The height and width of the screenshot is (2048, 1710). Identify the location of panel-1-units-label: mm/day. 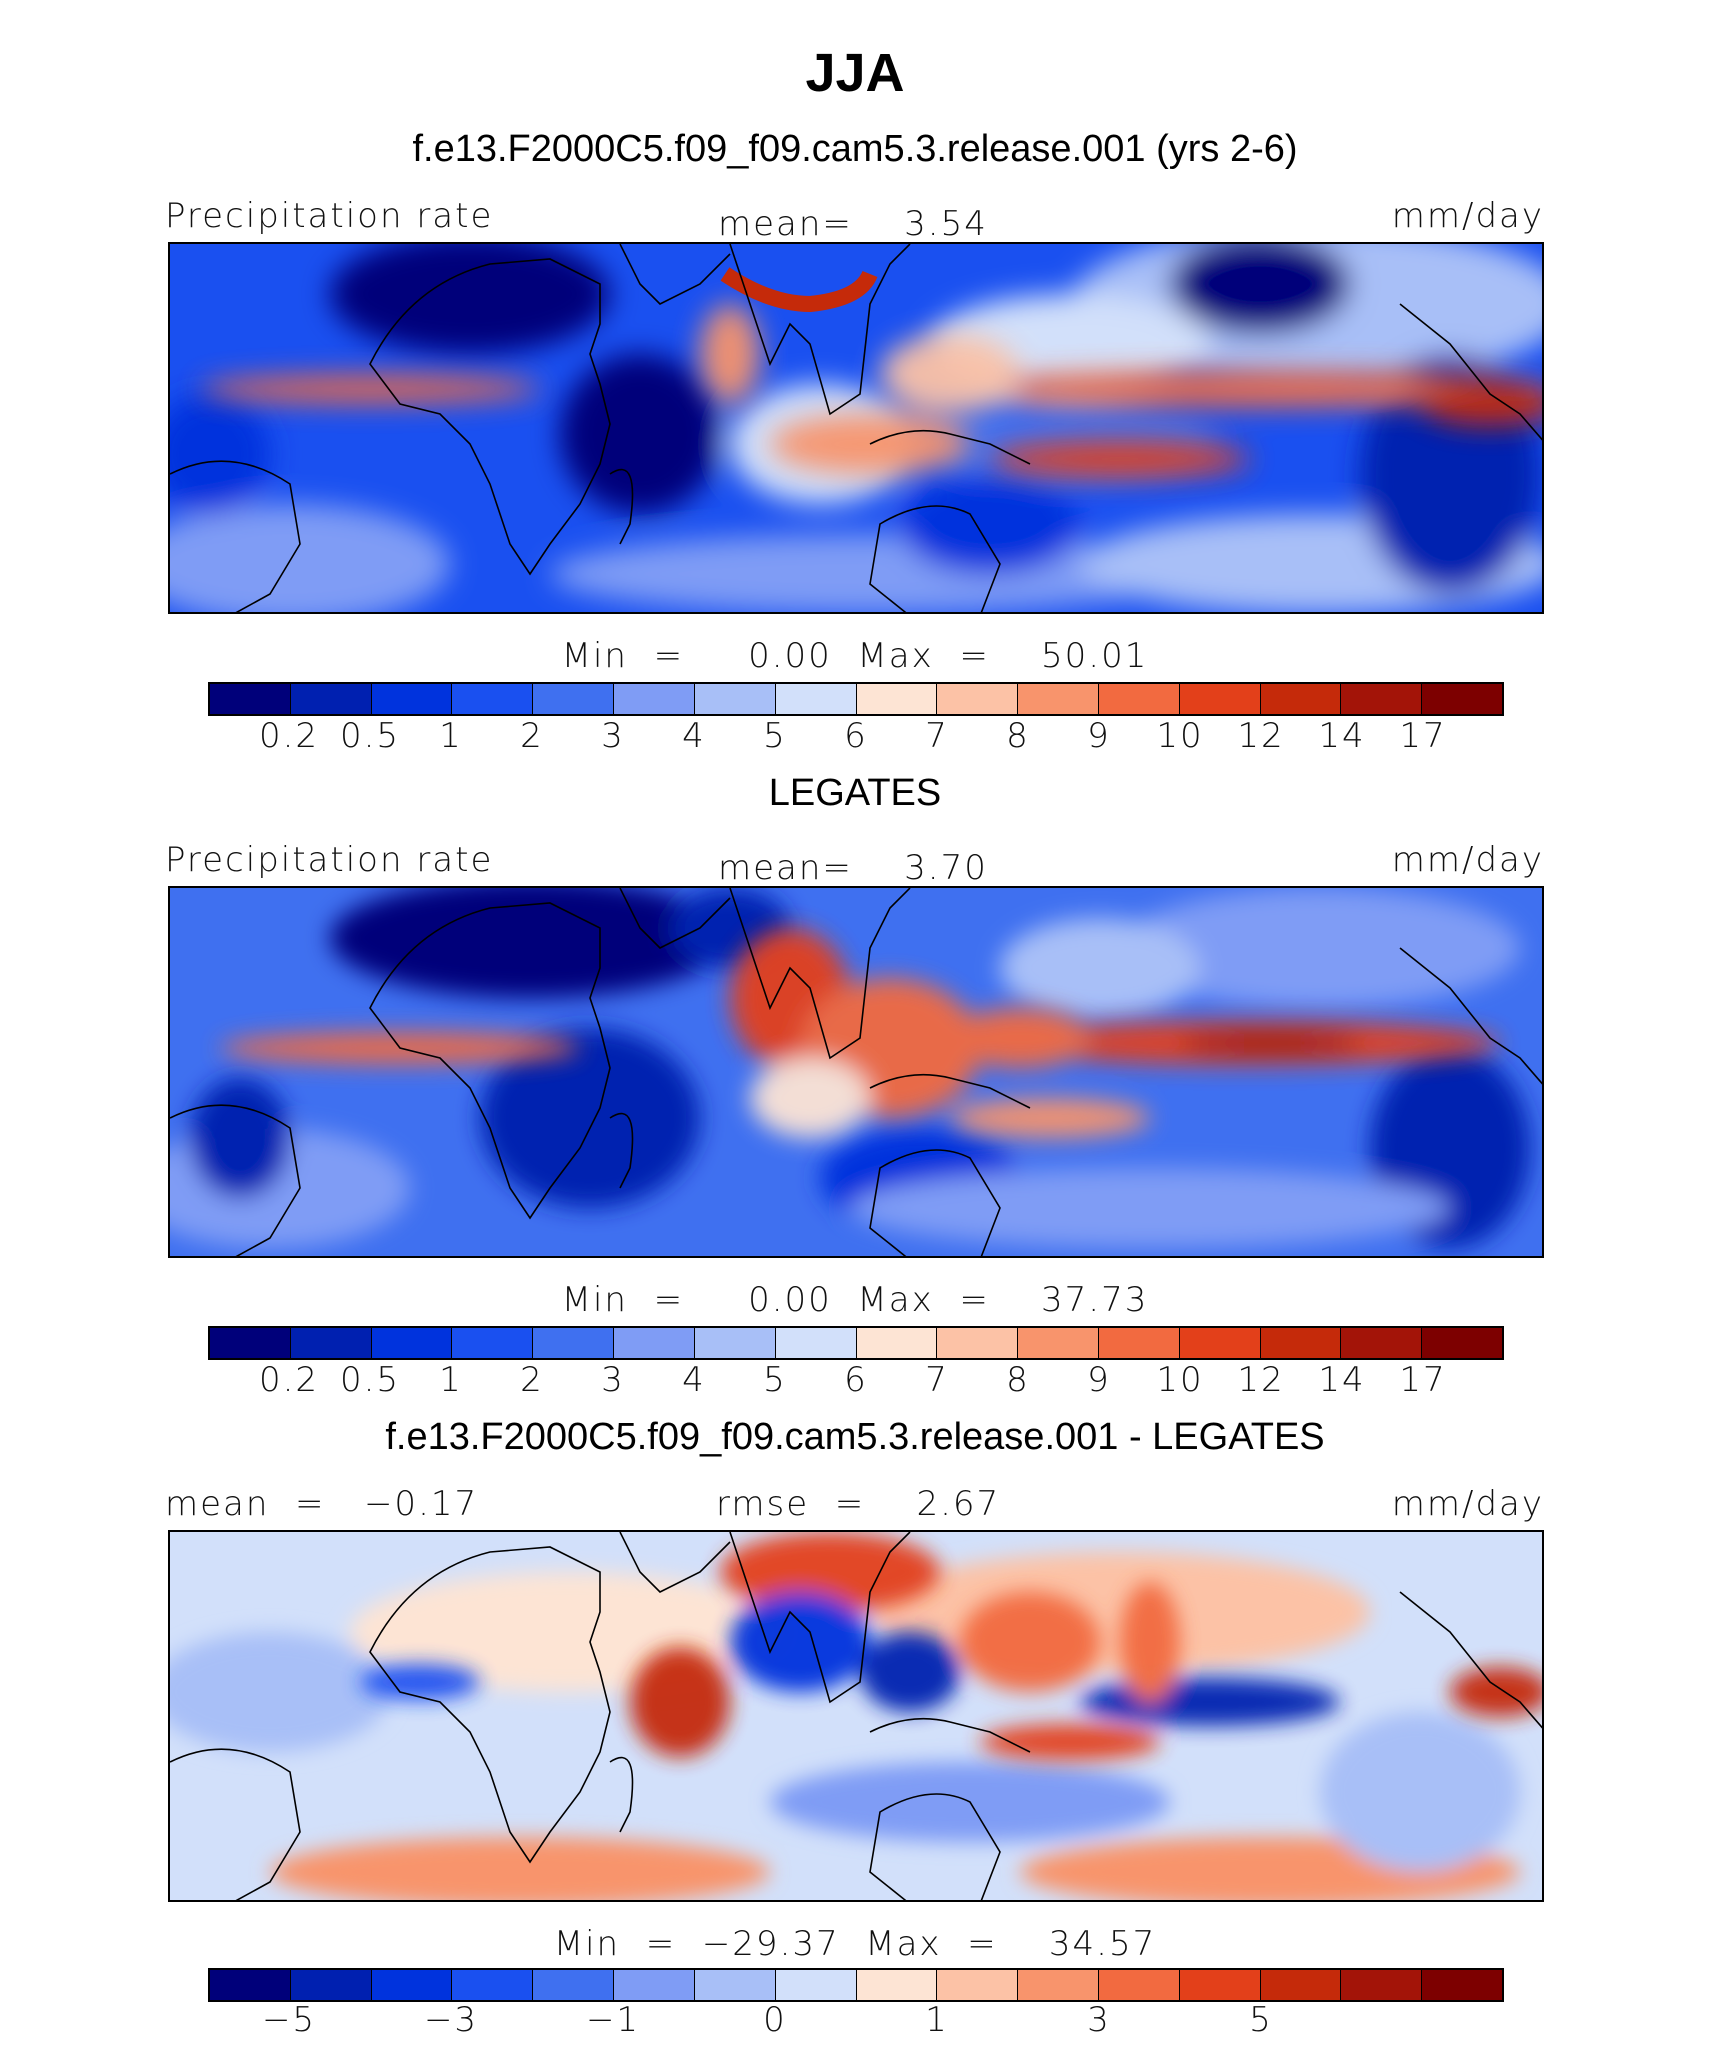
(1467, 216).